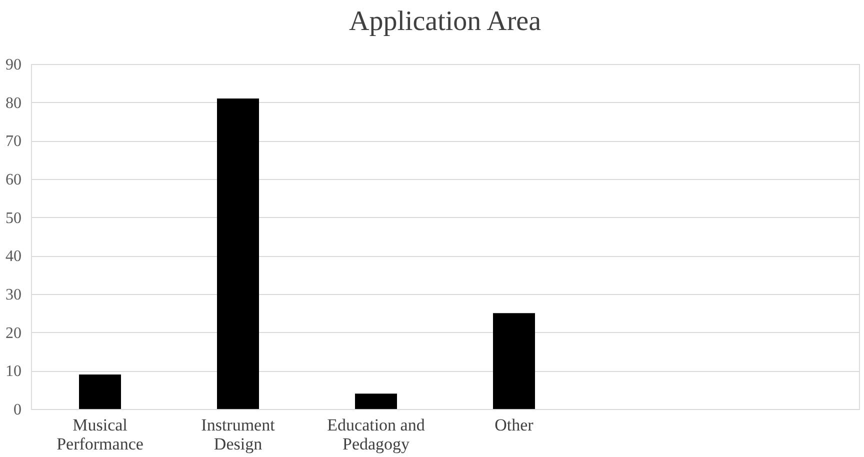 The image size is (864, 457). Describe the element at coordinates (14, 103) in the screenshot. I see `y-tick-label: 80` at that location.